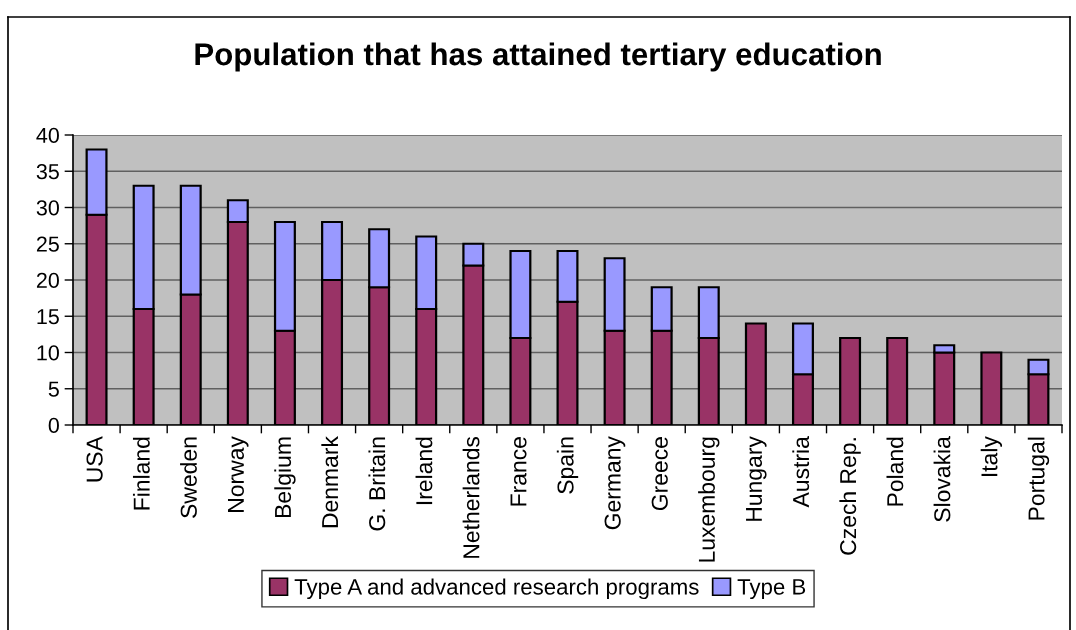  I want to click on legend-label: Type B, so click(771, 589).